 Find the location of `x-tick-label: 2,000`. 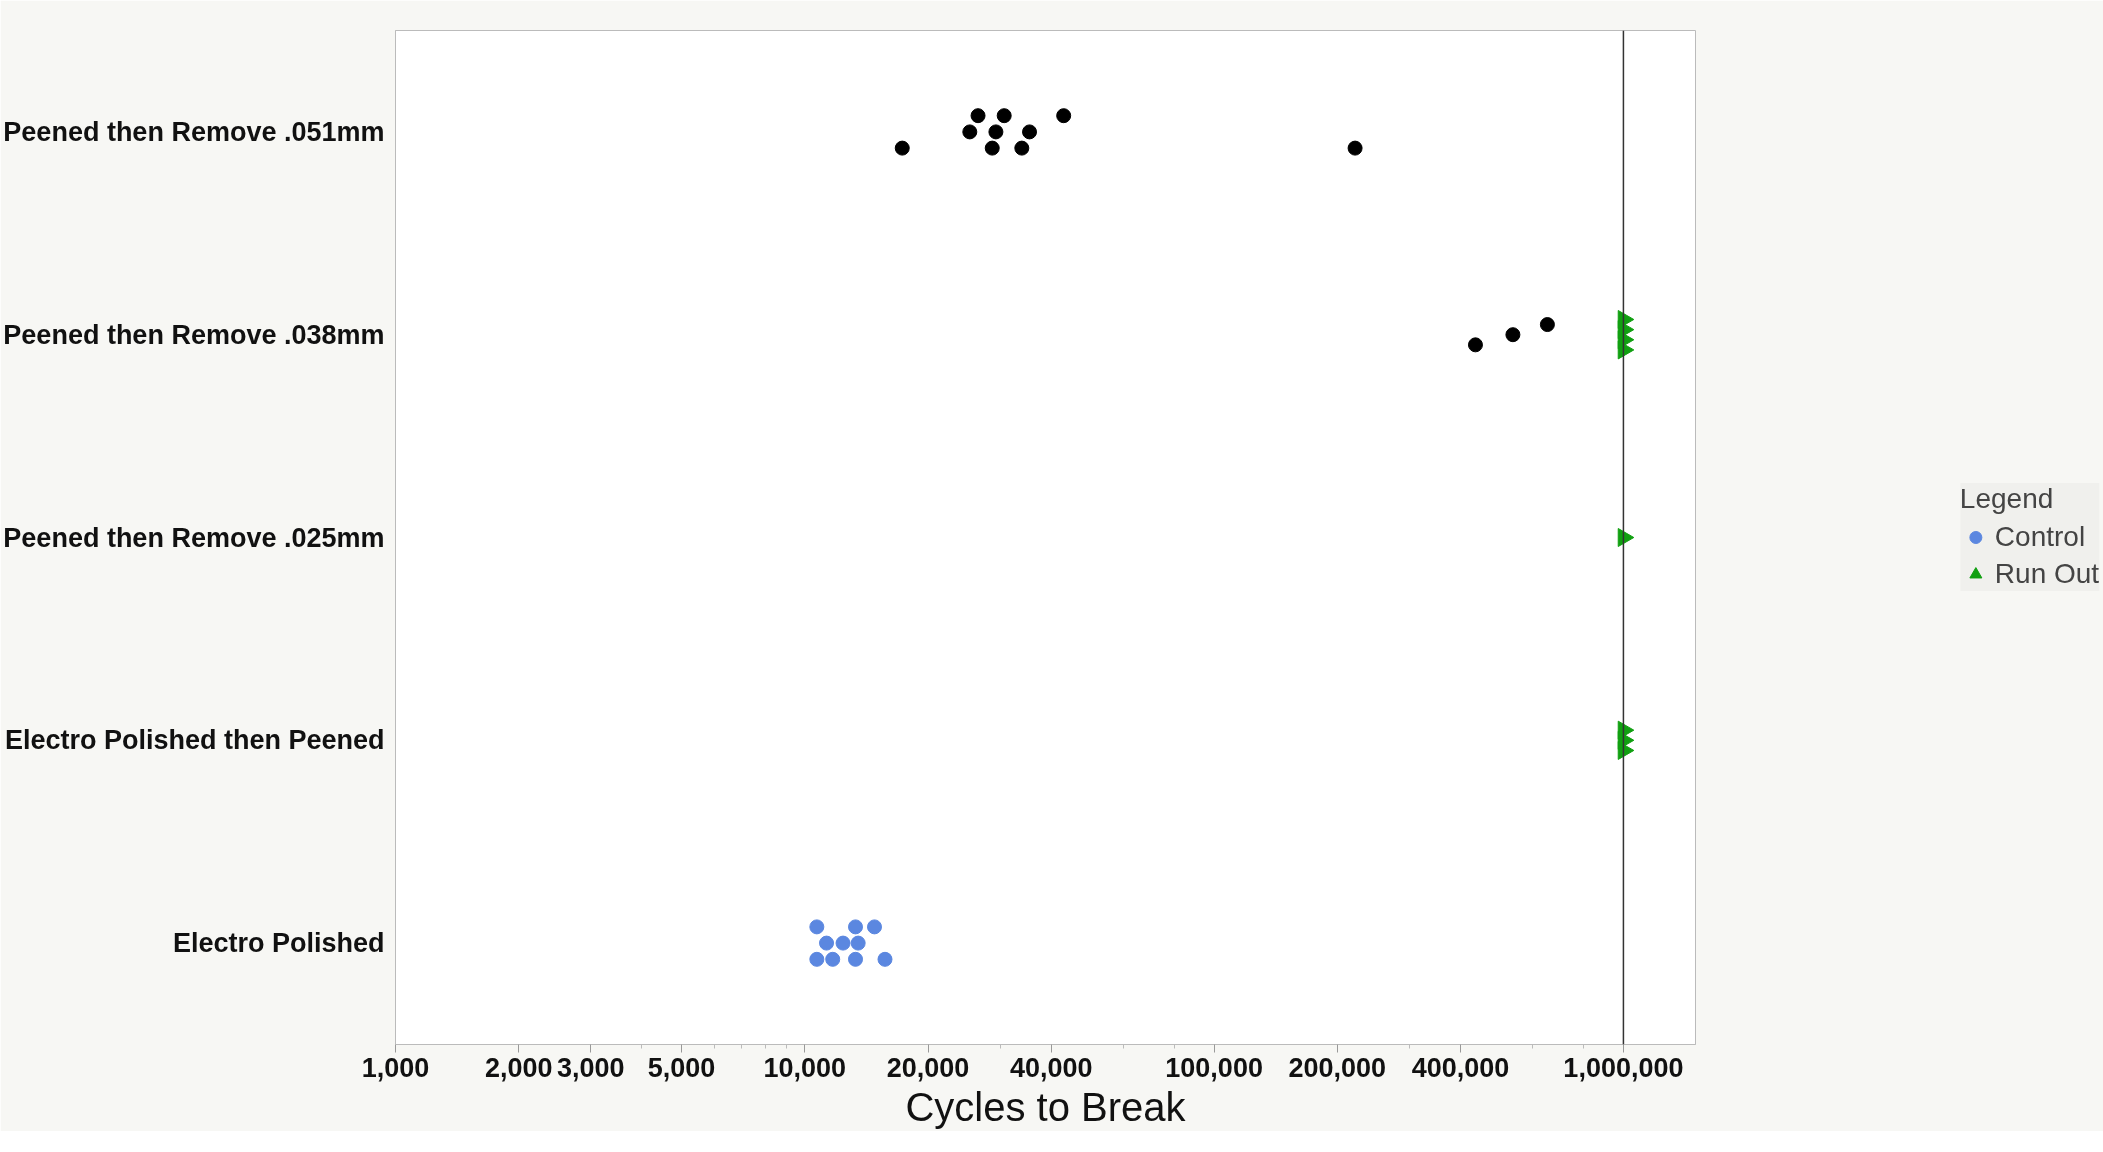

x-tick-label: 2,000 is located at coordinates (518, 1067).